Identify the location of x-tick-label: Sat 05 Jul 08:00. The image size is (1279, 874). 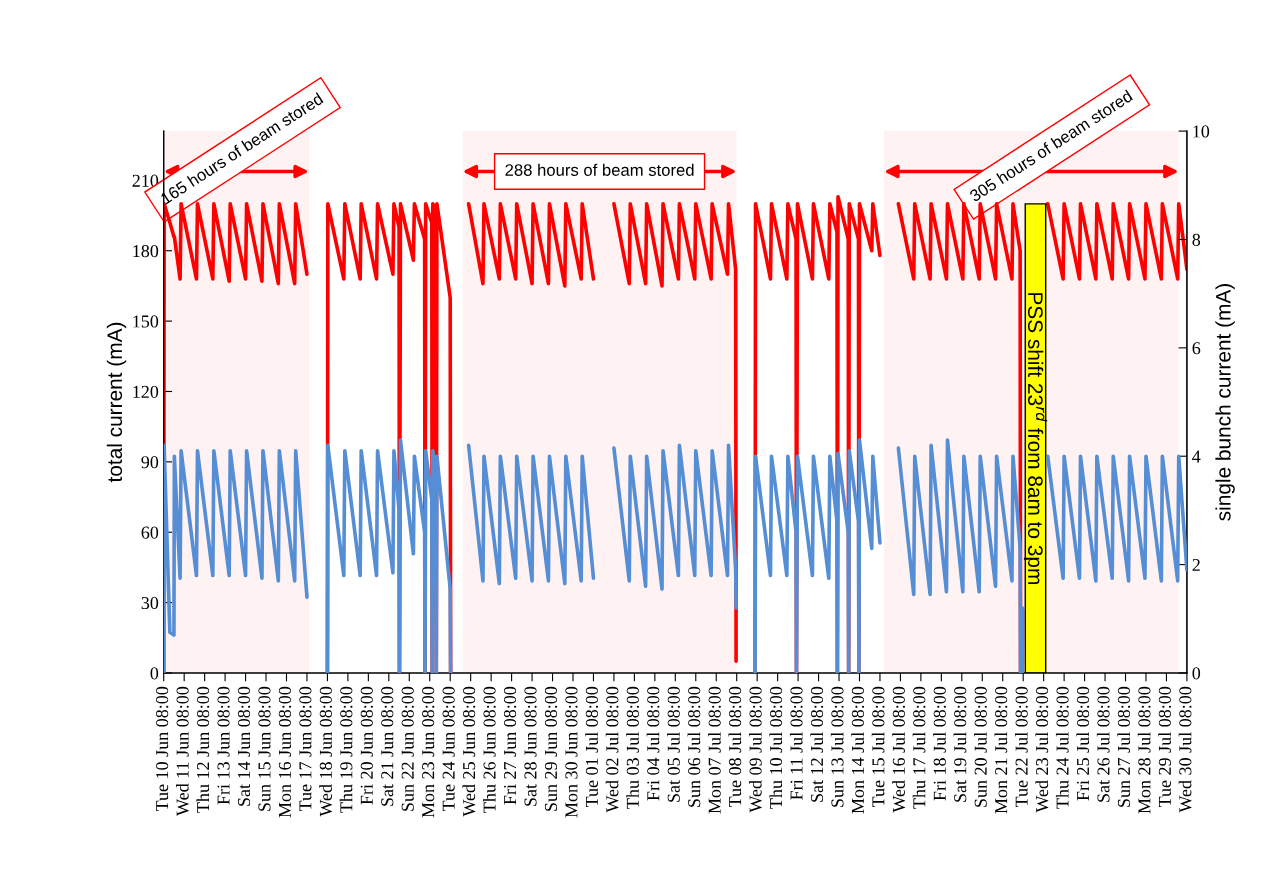
(673, 744).